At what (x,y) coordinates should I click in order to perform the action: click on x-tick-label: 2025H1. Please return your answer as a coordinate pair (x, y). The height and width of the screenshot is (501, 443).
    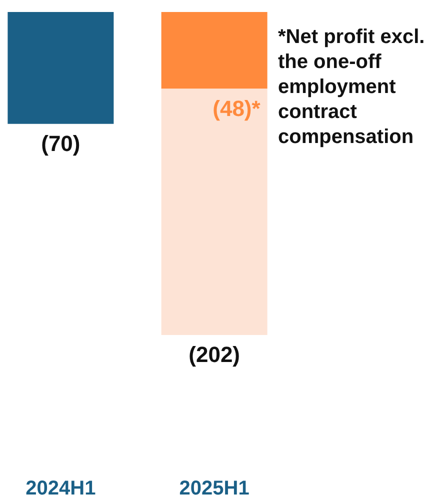
    Looking at the image, I should click on (214, 489).